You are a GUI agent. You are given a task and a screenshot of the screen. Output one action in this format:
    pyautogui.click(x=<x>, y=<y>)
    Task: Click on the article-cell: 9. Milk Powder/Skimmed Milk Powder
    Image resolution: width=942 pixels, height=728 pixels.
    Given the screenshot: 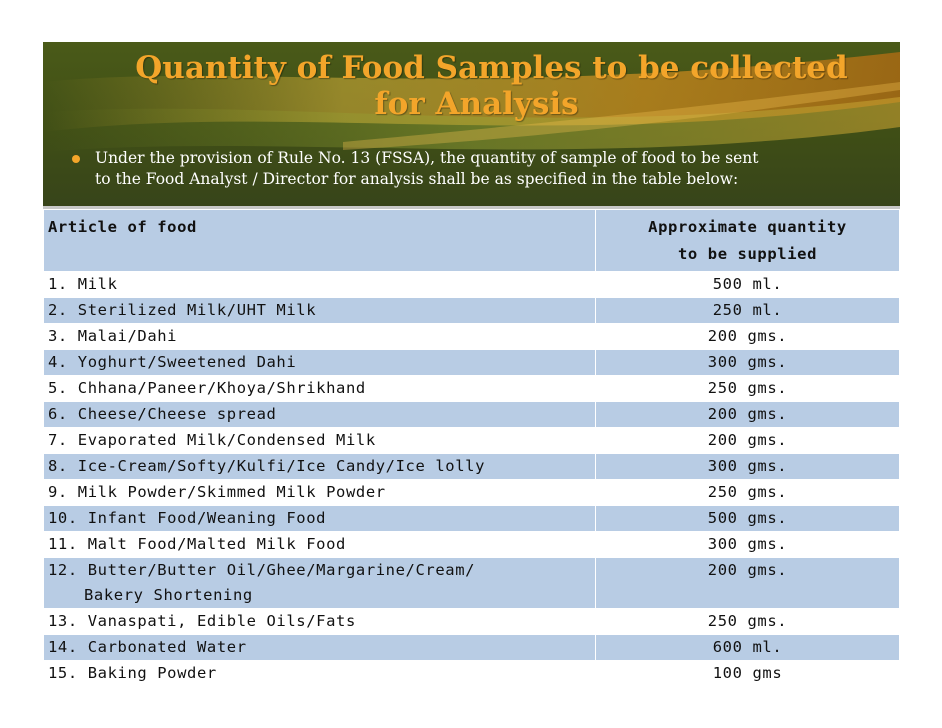 What is the action you would take?
    pyautogui.click(x=319, y=492)
    